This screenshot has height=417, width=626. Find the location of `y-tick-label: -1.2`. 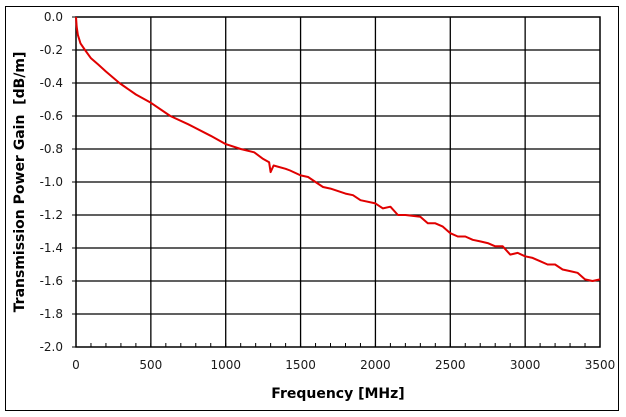

y-tick-label: -1.2 is located at coordinates (51, 215).